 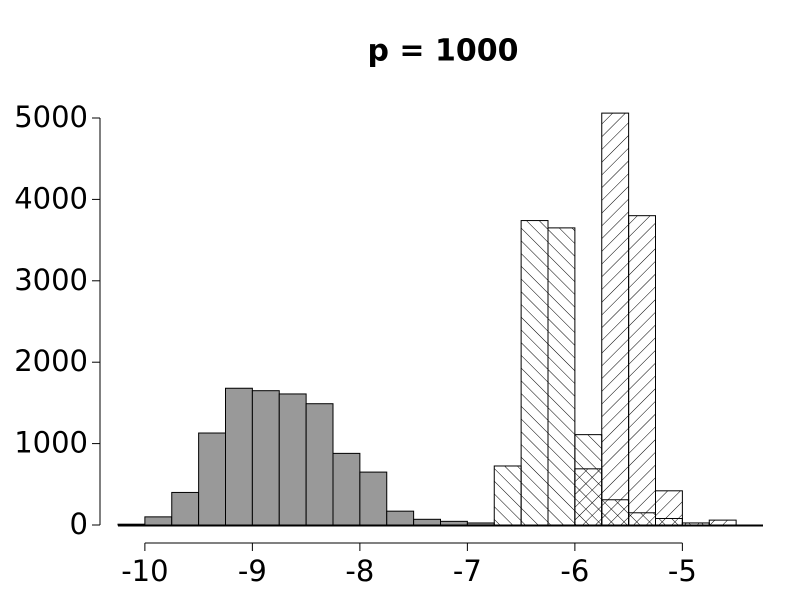 What do you see at coordinates (359, 571) in the screenshot?
I see `x-tick-label: -8` at bounding box center [359, 571].